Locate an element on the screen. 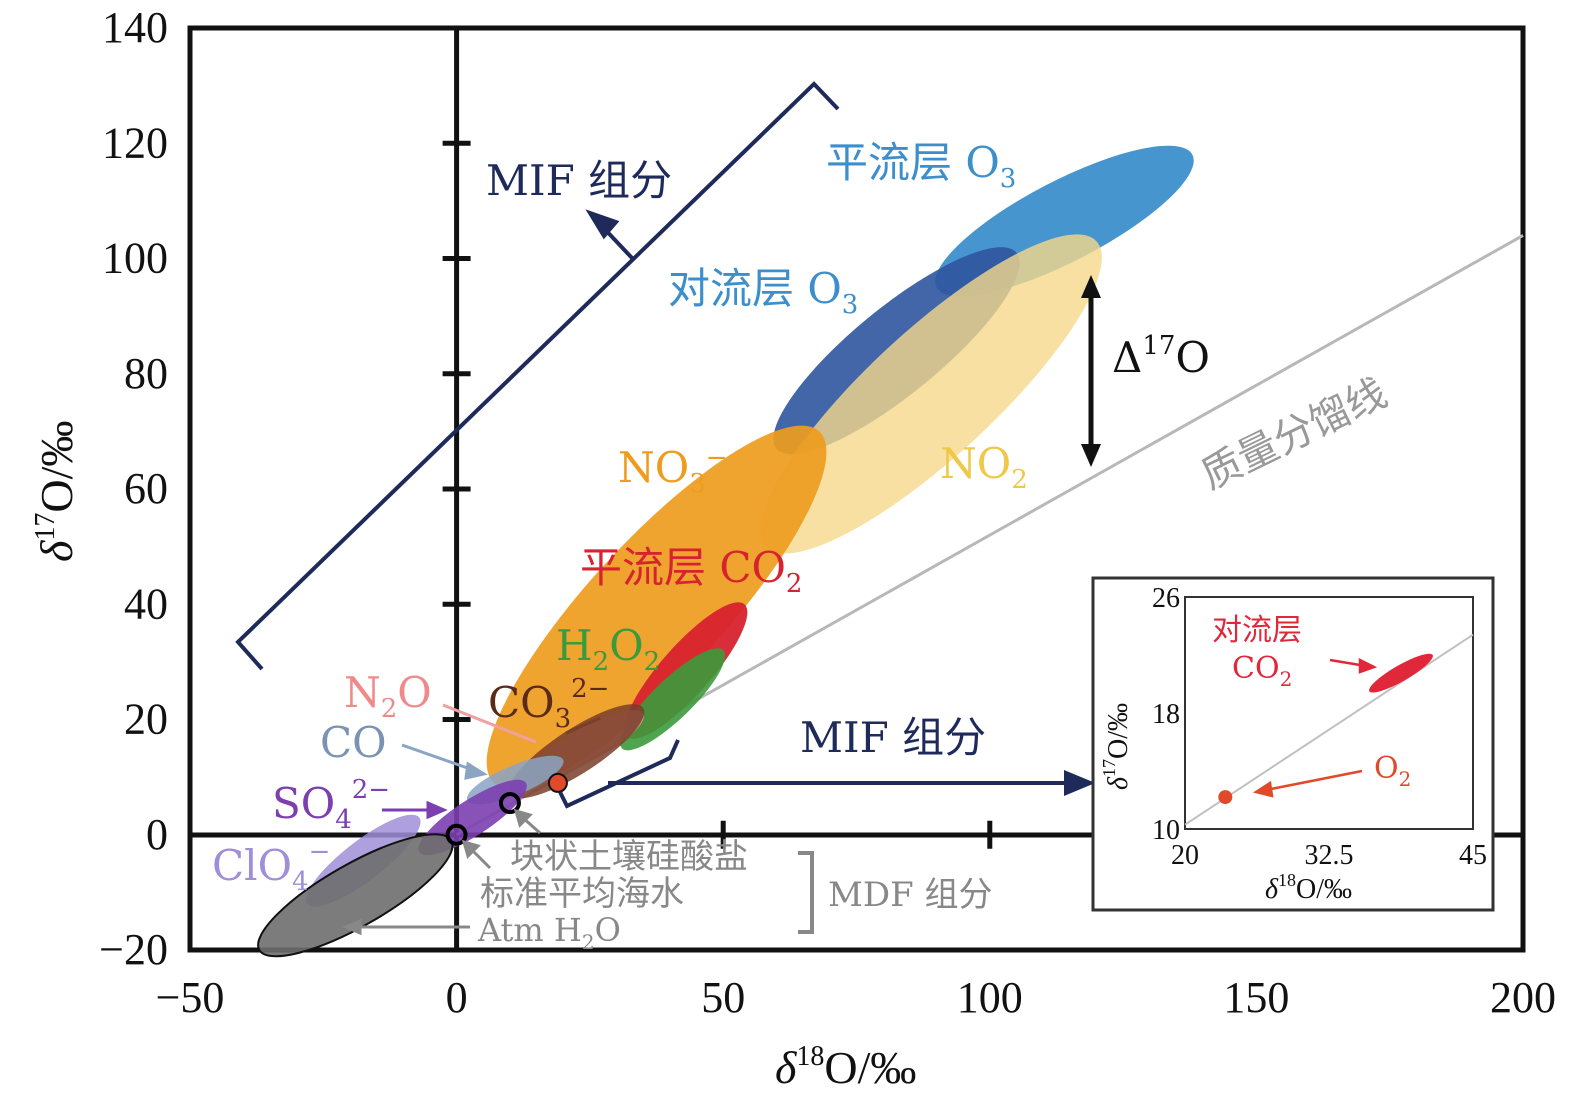 The width and height of the screenshot is (1575, 1100). series-points is located at coordinates (506, 809).